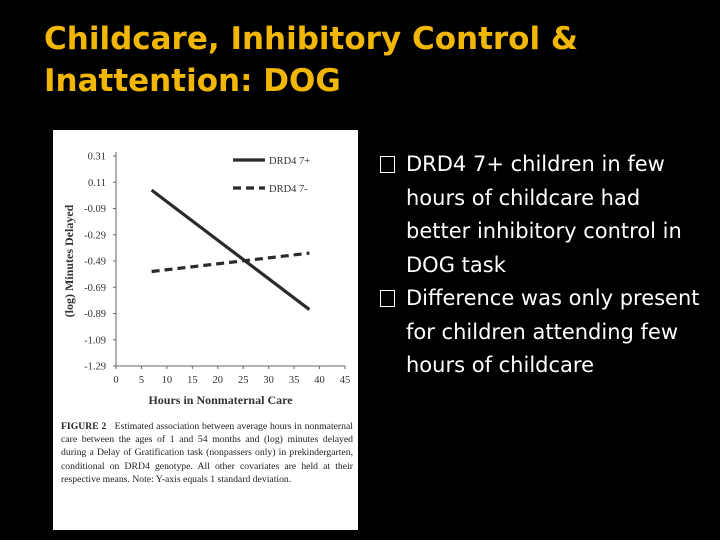  I want to click on legend-label: DRD4 7+, so click(289, 161).